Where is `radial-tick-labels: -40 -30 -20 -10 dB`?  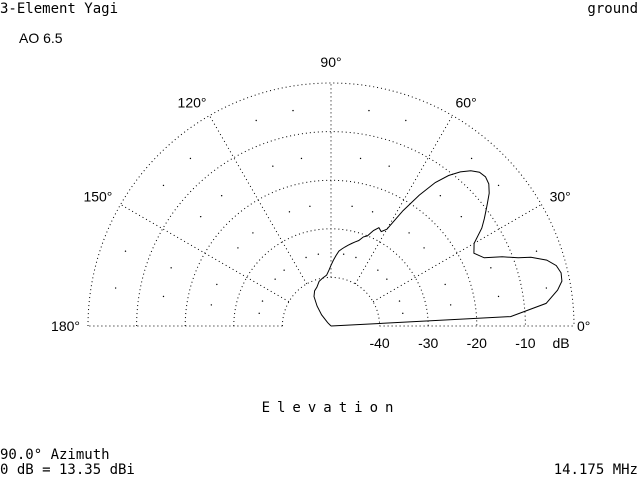 radial-tick-labels: -40 -30 -20 -10 dB is located at coordinates (469, 343).